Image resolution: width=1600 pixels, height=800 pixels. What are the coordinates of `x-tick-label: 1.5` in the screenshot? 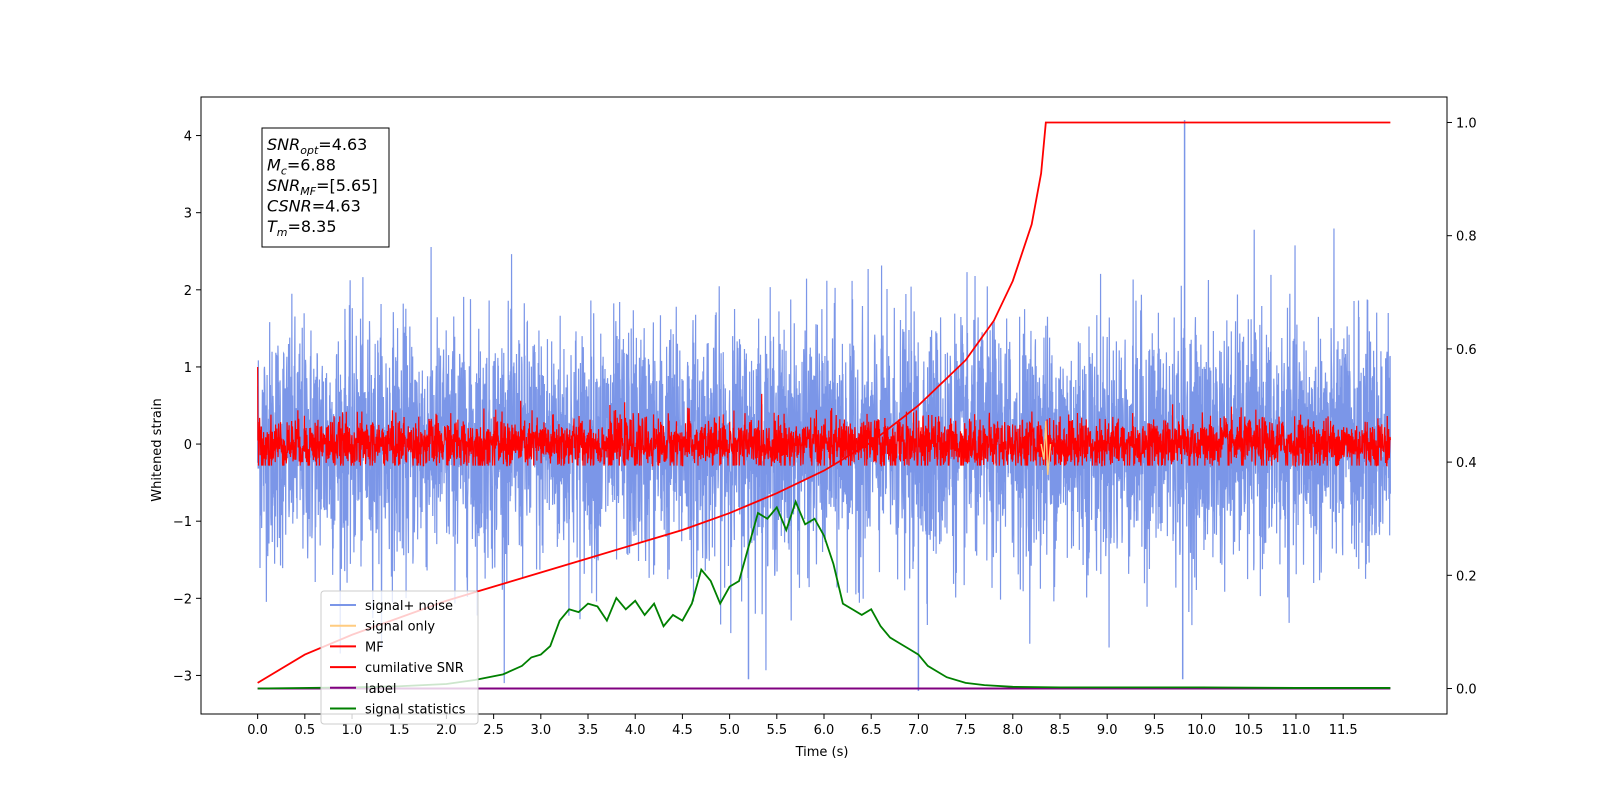 It's located at (399, 730).